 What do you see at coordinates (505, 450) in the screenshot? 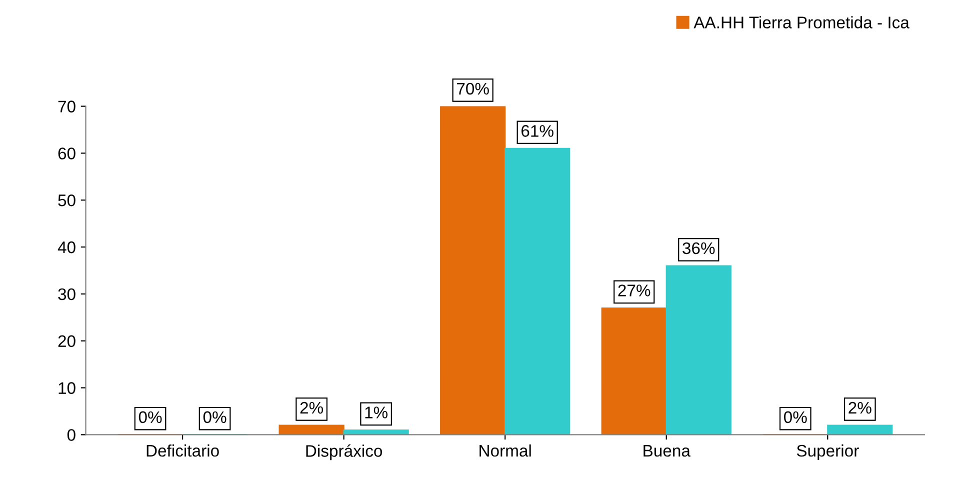
I see `x-tick-label: Normal` at bounding box center [505, 450].